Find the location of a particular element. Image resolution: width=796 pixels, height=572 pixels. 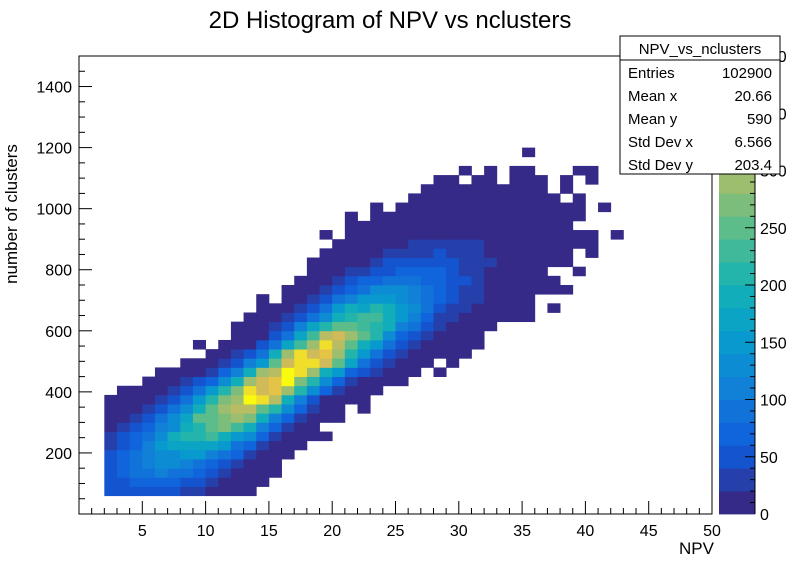

stats-label: Entries is located at coordinates (651, 73).